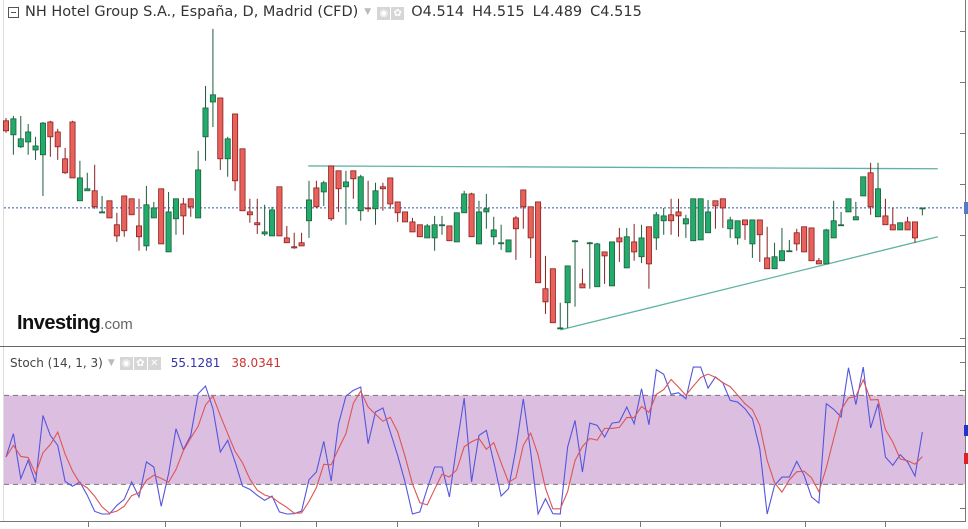 The image size is (968, 529). Describe the element at coordinates (256, 362) in the screenshot. I see `stoch-d-value: 38.0341` at that location.